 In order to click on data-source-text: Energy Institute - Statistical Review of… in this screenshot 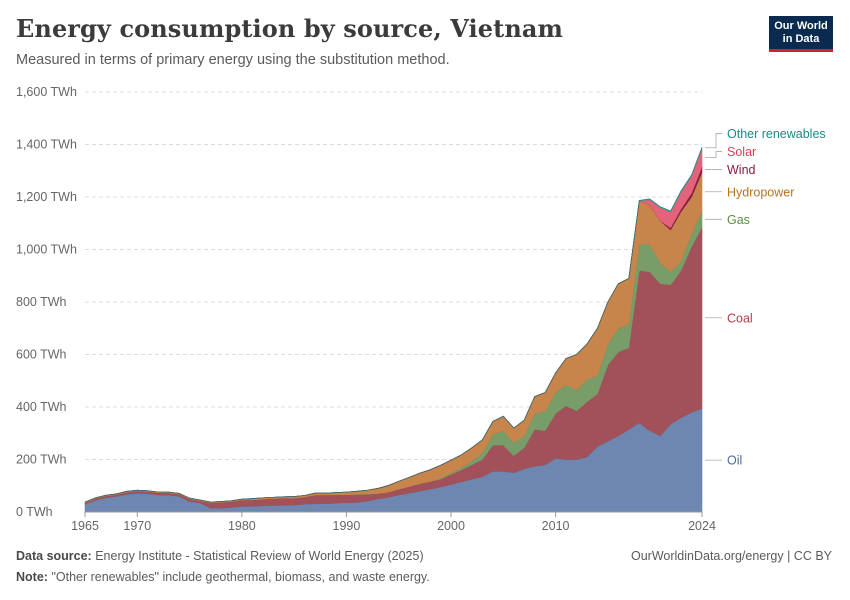, I will do `click(259, 556)`.